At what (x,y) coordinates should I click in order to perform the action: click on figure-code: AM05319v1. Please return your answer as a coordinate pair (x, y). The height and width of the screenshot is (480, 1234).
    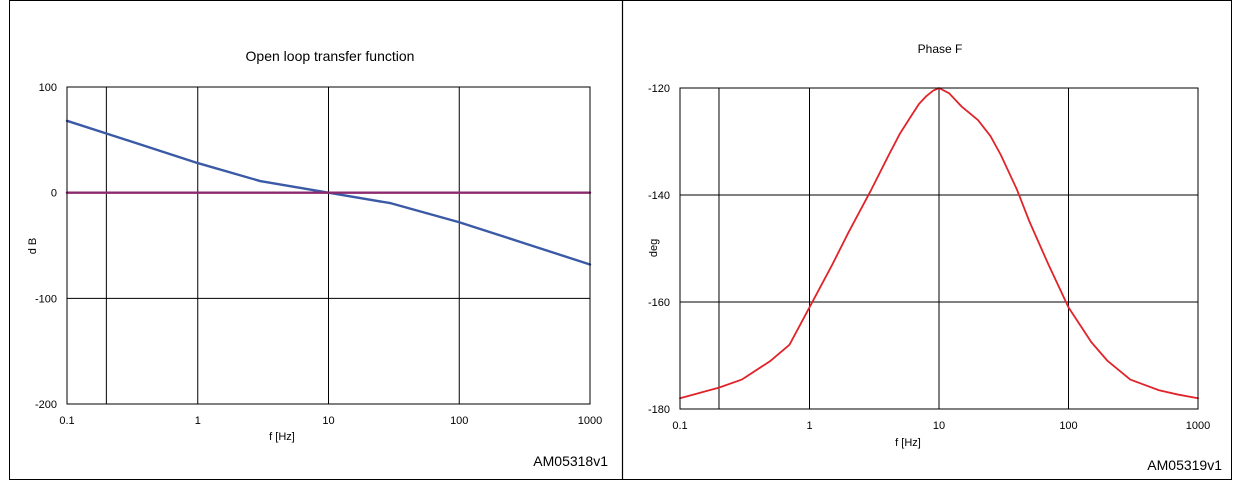
    Looking at the image, I should click on (1184, 465).